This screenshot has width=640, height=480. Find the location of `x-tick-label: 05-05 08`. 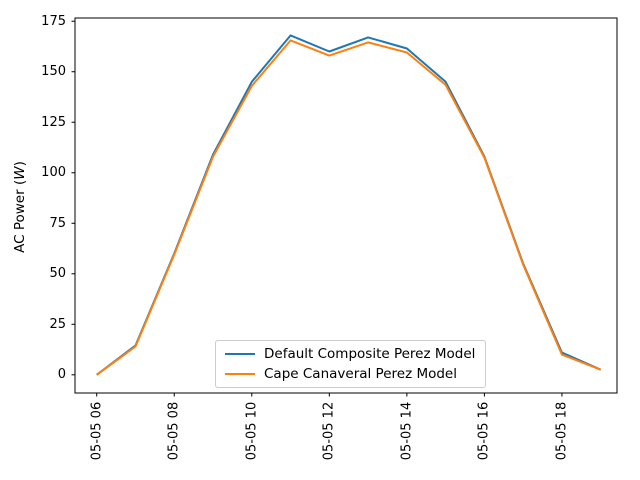

x-tick-label: 05-05 08 is located at coordinates (174, 431).